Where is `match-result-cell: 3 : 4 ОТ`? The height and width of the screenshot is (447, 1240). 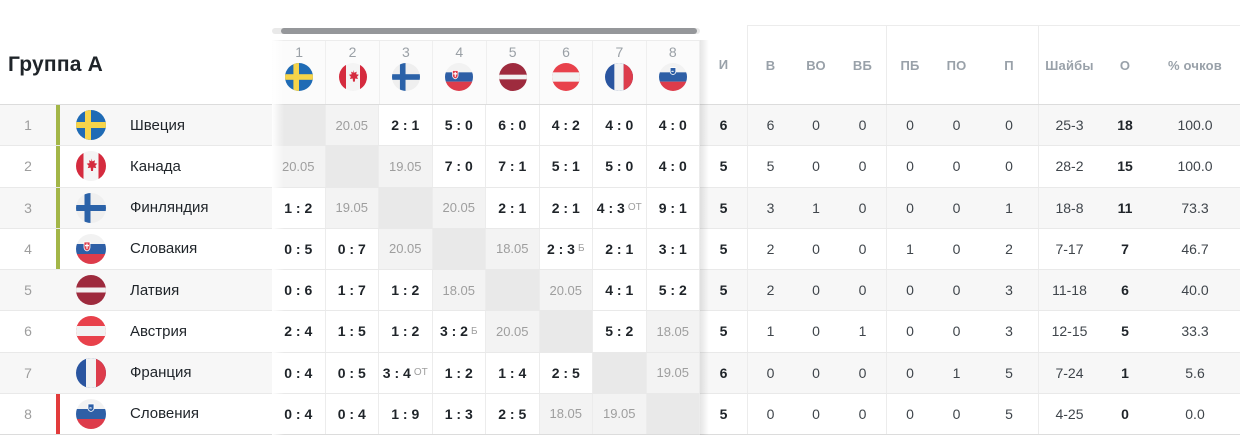
match-result-cell: 3 : 4 ОТ is located at coordinates (406, 372).